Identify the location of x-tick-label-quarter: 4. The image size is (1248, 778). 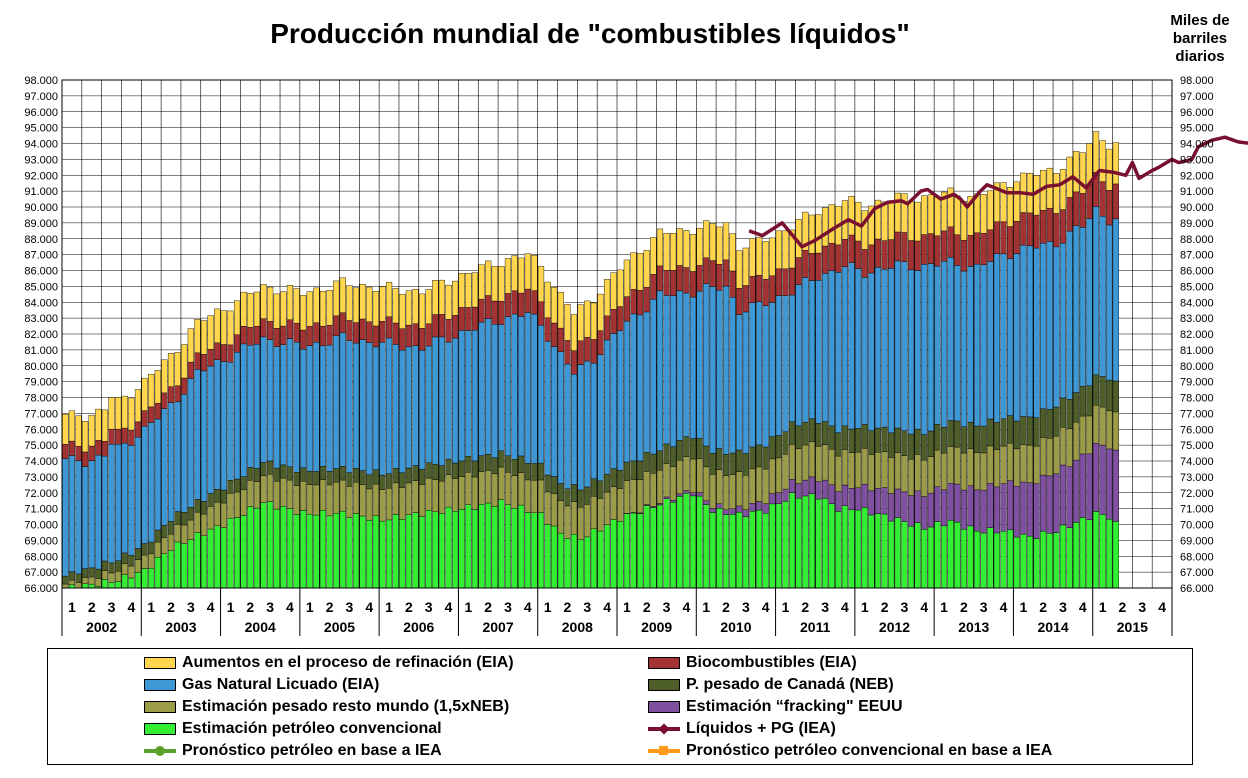
(1004, 607).